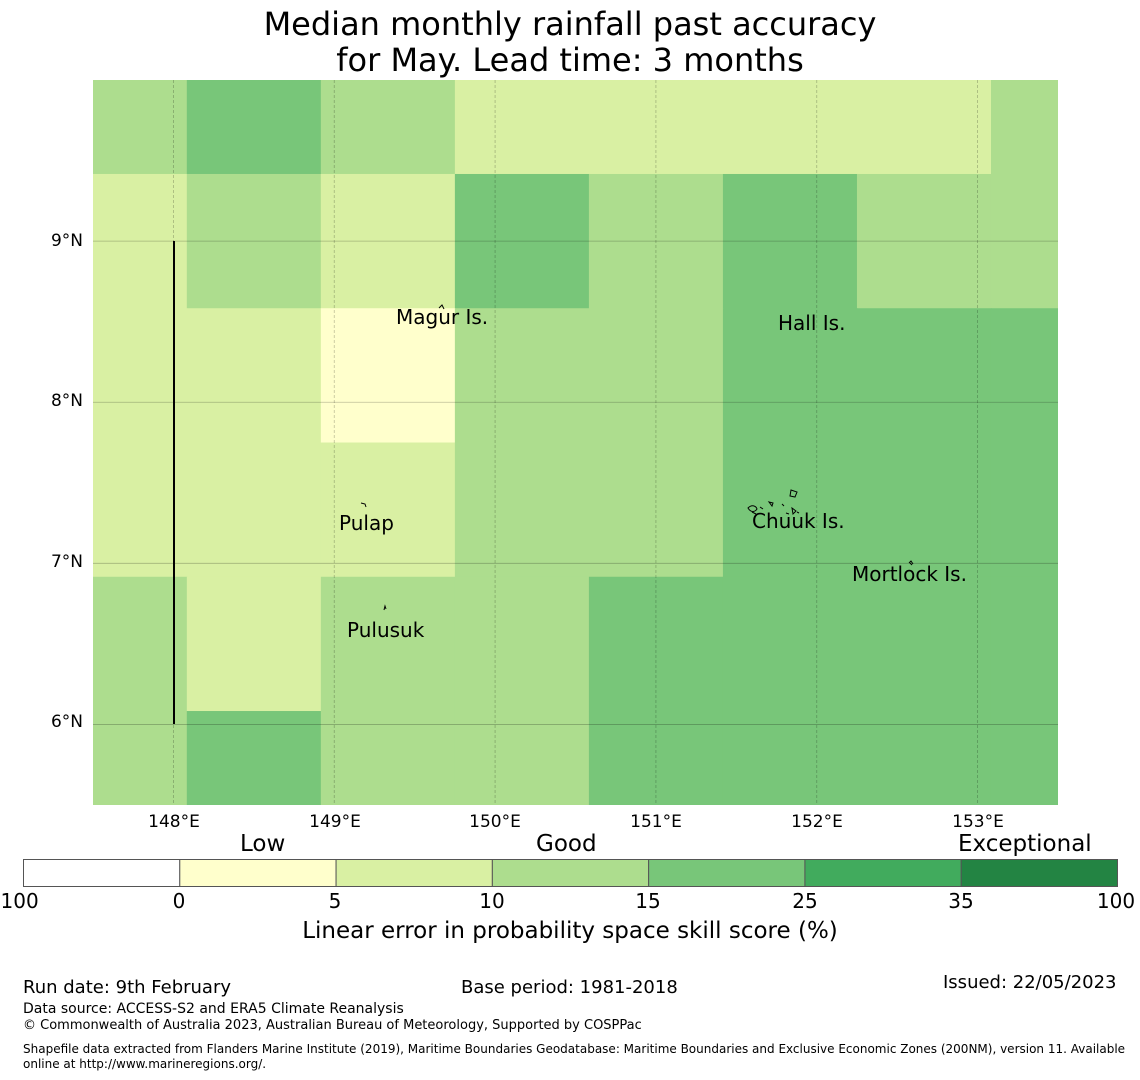 The width and height of the screenshot is (1140, 1080). Describe the element at coordinates (263, 844) in the screenshot. I see `category-low: Low` at that location.